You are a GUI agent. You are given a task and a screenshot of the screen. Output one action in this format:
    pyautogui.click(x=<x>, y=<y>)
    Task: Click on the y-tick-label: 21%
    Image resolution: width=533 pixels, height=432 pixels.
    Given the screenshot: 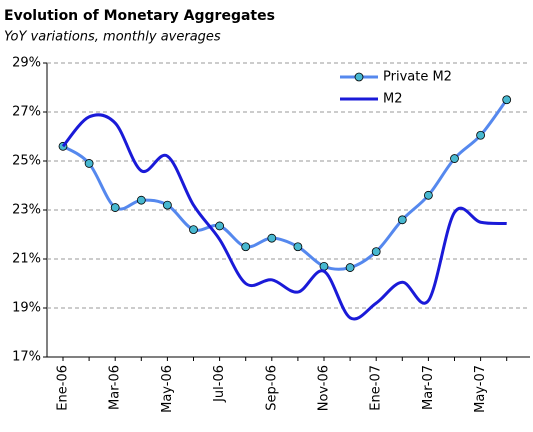 What is the action you would take?
    pyautogui.click(x=26, y=259)
    